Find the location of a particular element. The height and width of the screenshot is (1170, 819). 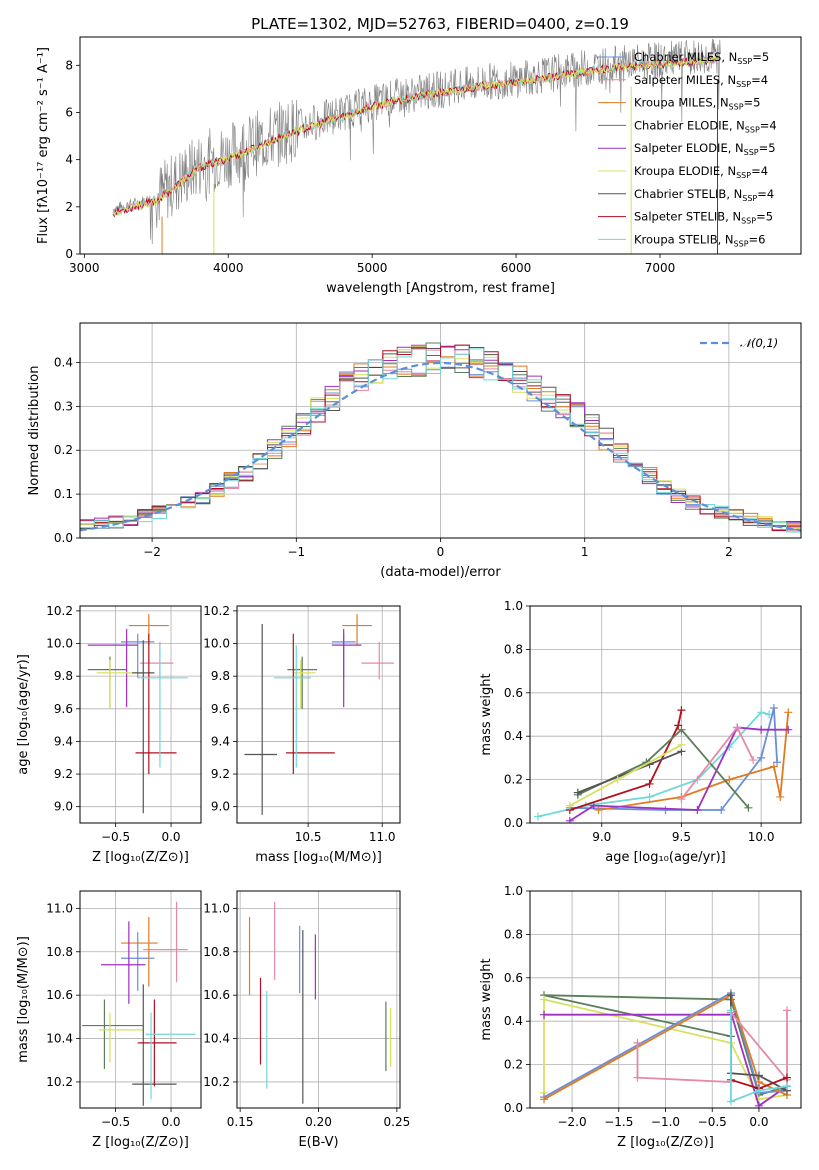

y-tick-label: 0.3 is located at coordinates (63, 406).